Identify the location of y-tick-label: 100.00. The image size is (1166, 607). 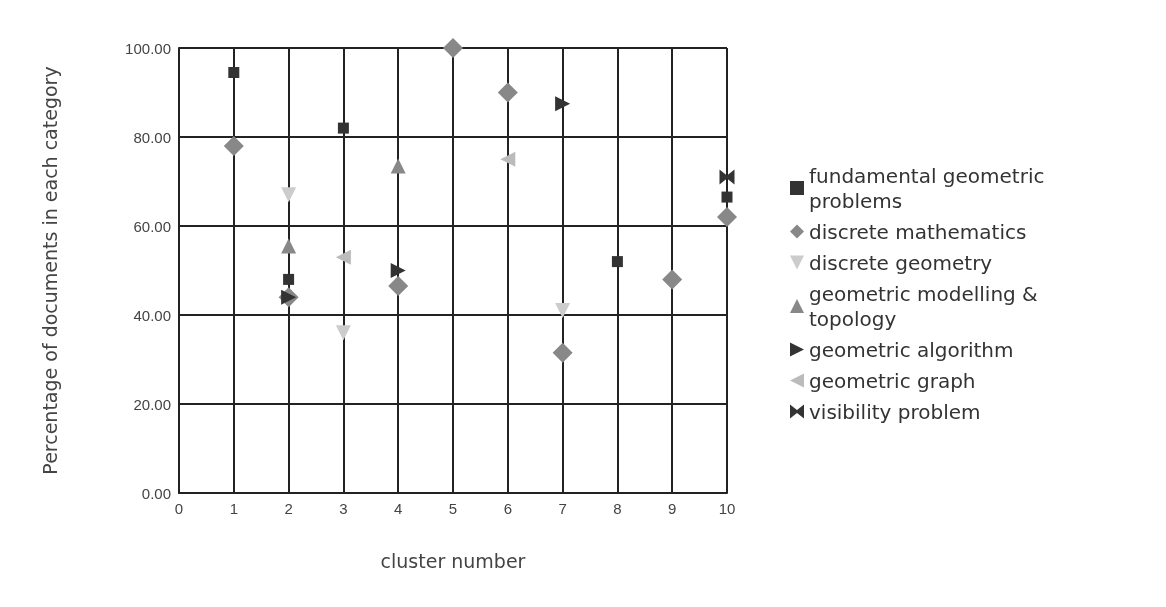
(148, 48).